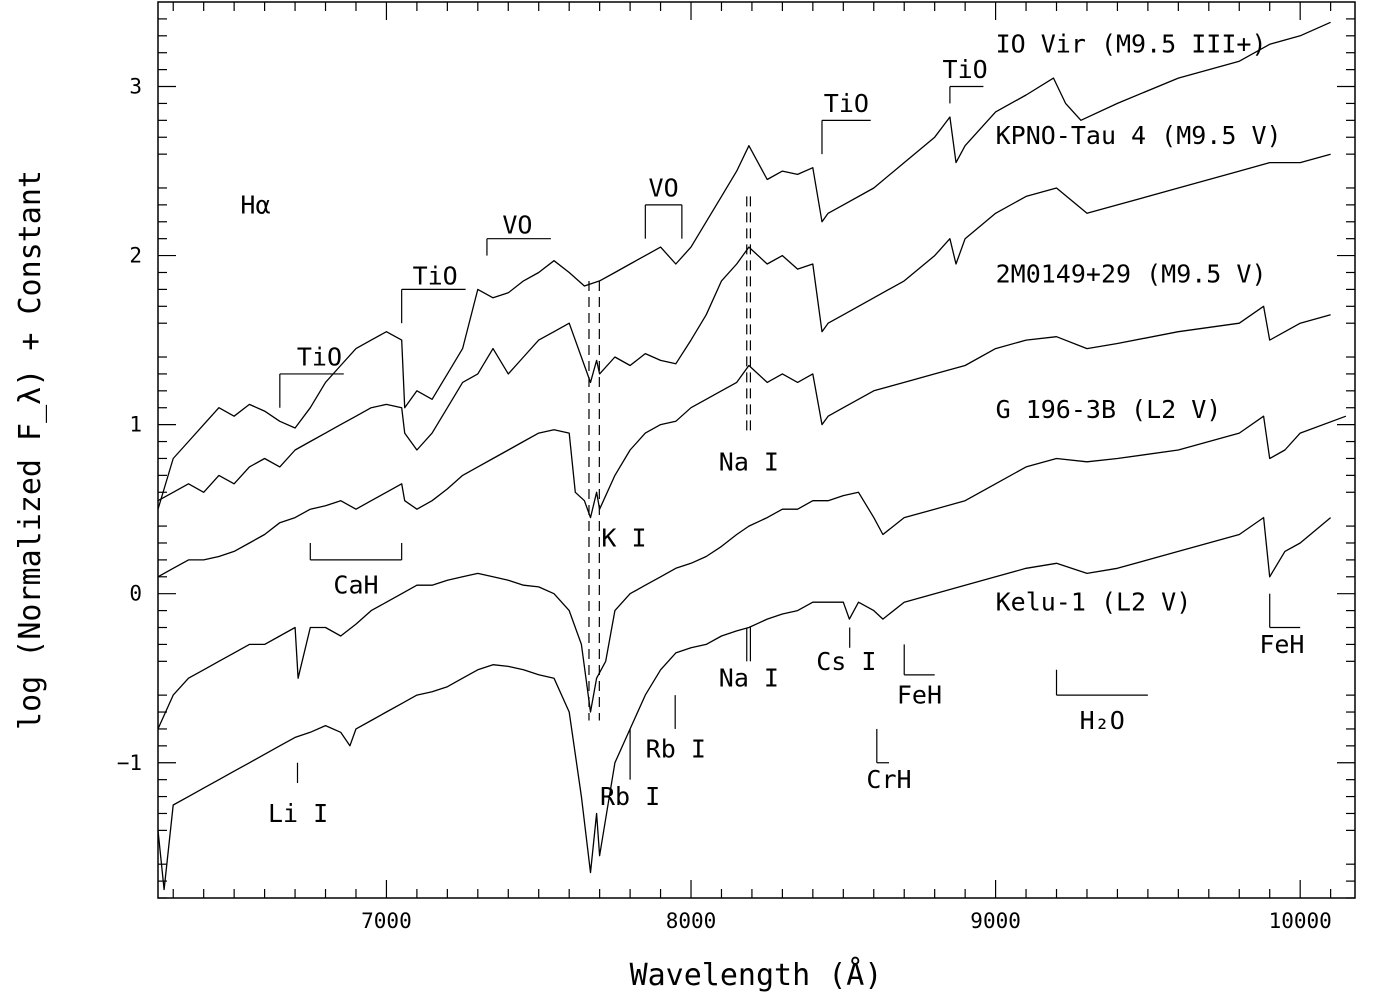 The width and height of the screenshot is (1380, 1000). Describe the element at coordinates (298, 813) in the screenshot. I see `feature-label: Li I` at that location.